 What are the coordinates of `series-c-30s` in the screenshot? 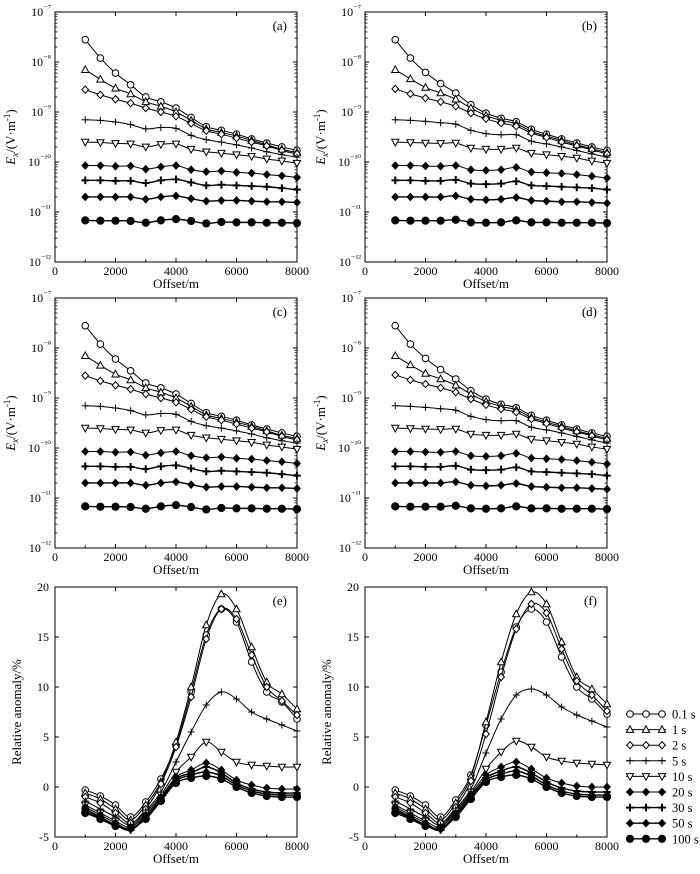 It's located at (191, 470).